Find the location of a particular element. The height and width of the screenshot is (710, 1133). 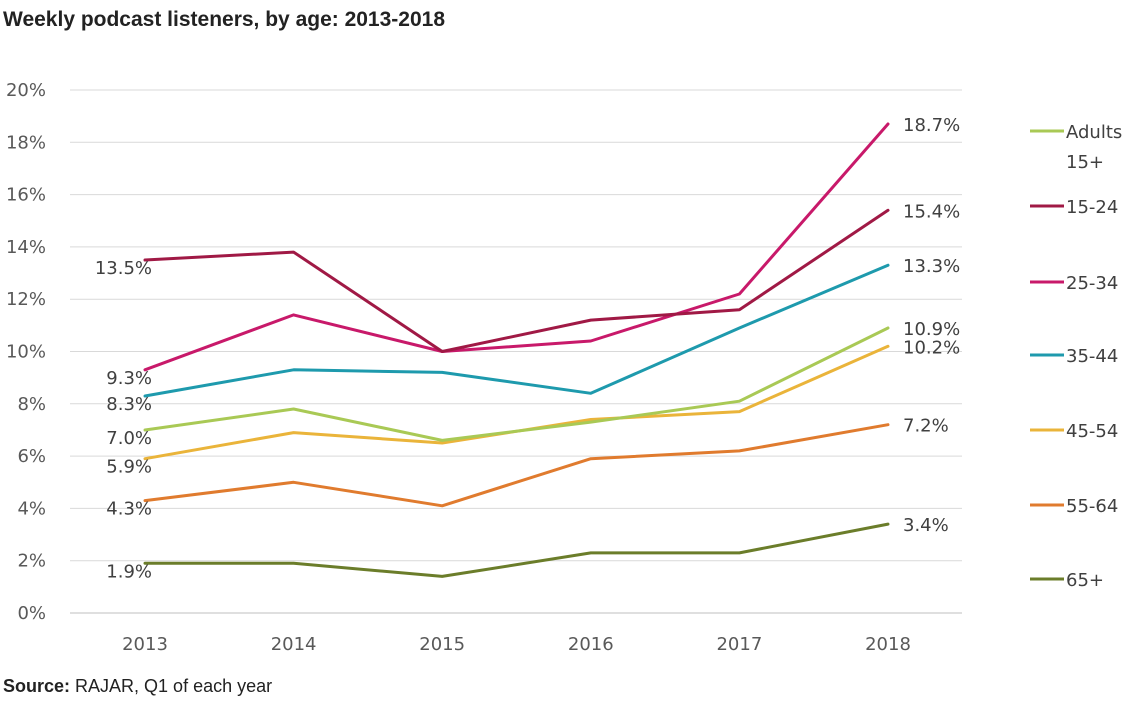

series-line-65- is located at coordinates (516, 550).